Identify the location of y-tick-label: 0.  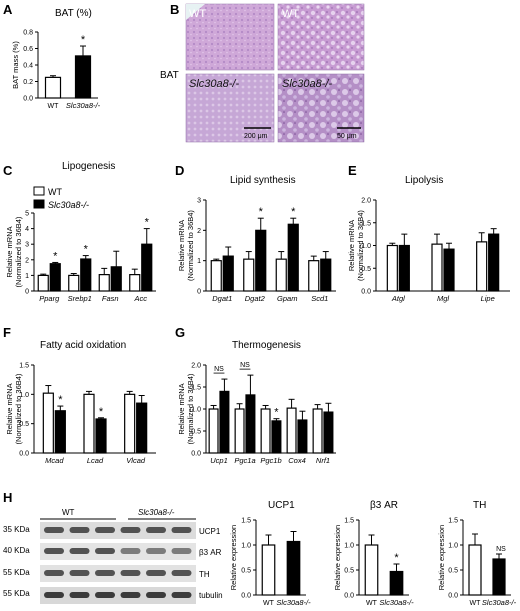
(27, 292).